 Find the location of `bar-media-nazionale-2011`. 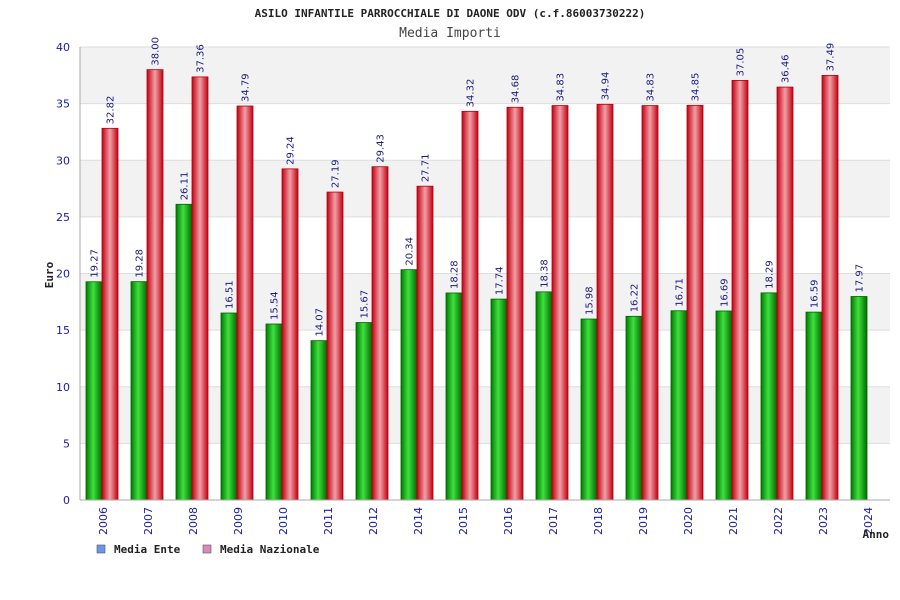

bar-media-nazionale-2011 is located at coordinates (335, 346).